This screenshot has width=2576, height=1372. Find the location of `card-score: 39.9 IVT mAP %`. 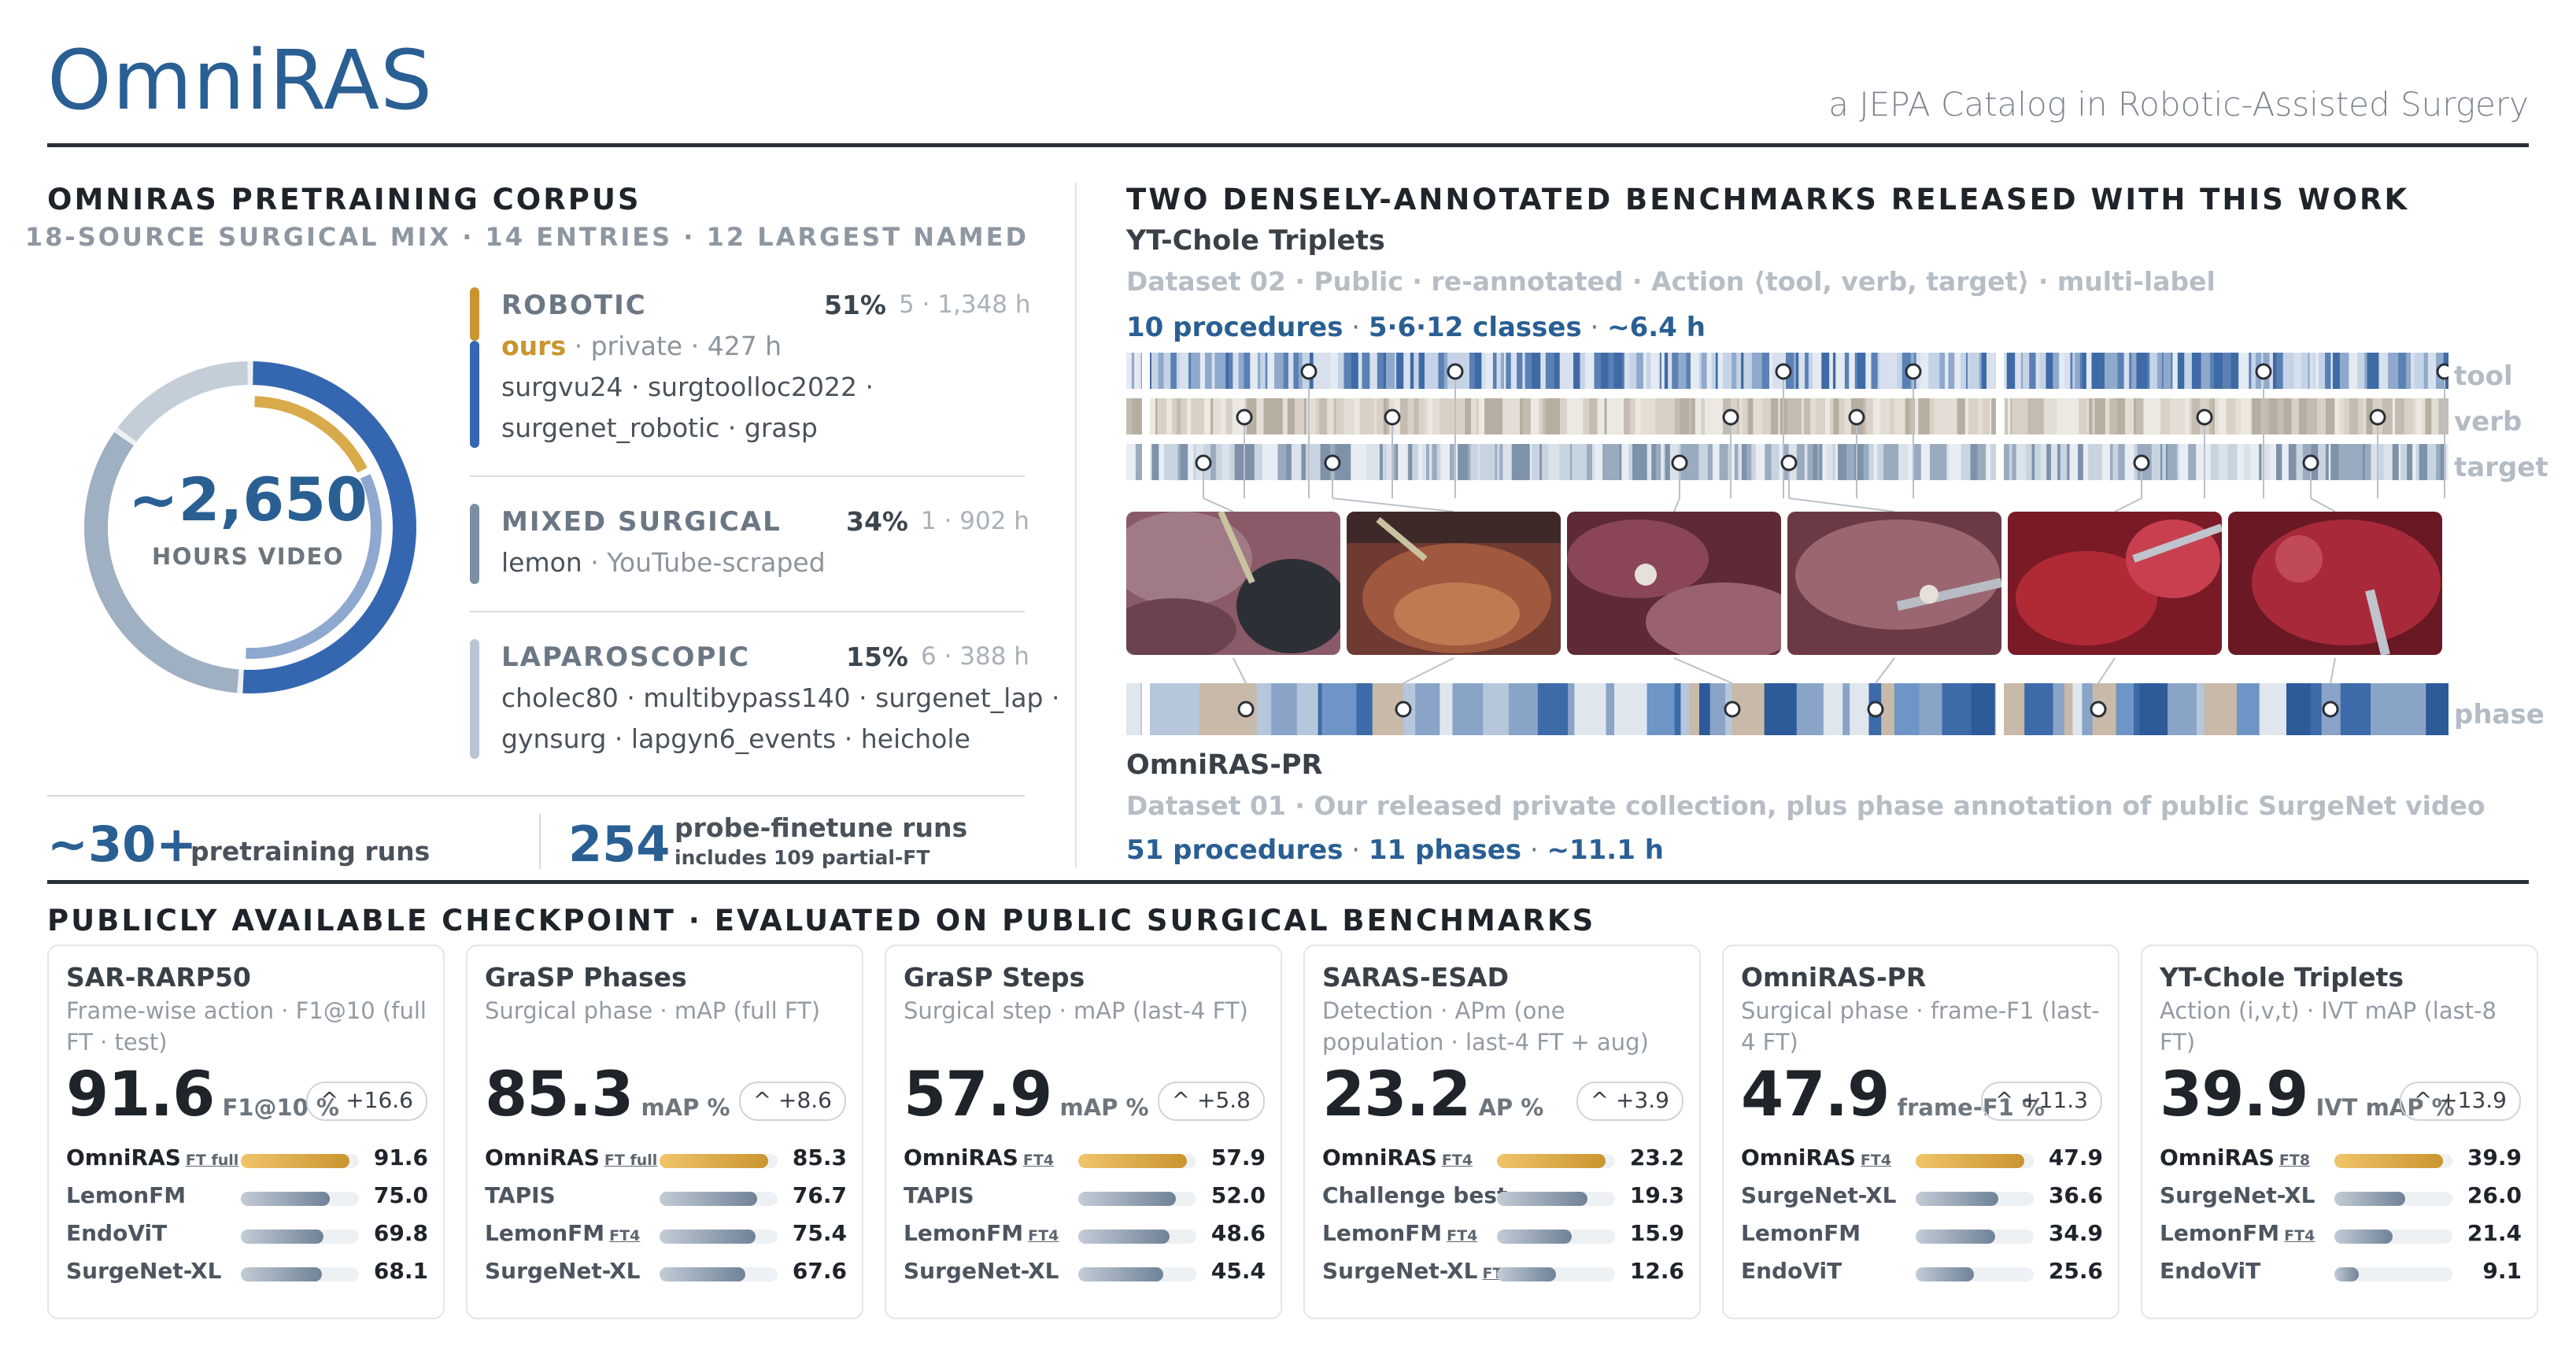

card-score: 39.9 IVT mAP % is located at coordinates (2307, 1095).